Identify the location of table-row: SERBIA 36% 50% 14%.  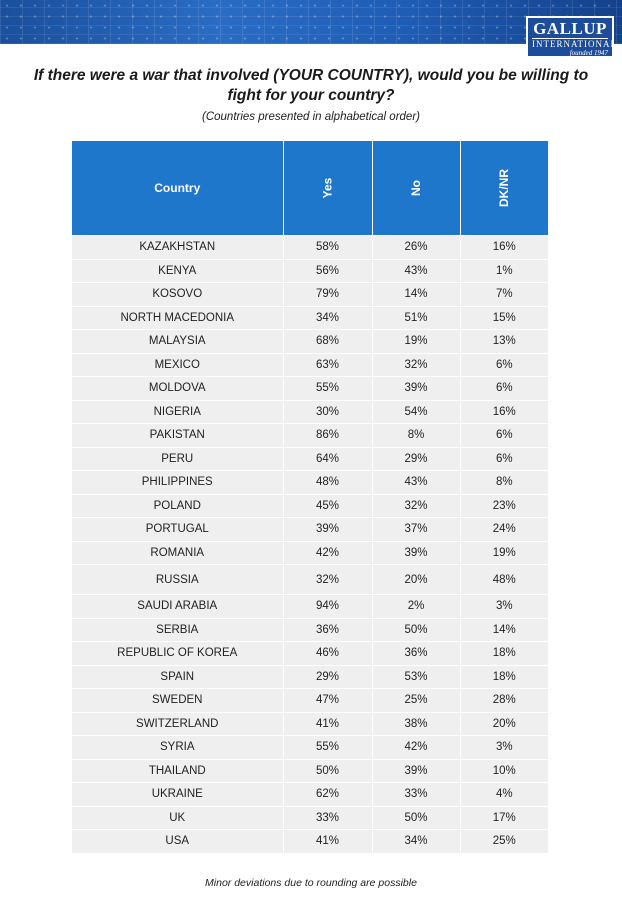
(310, 629).